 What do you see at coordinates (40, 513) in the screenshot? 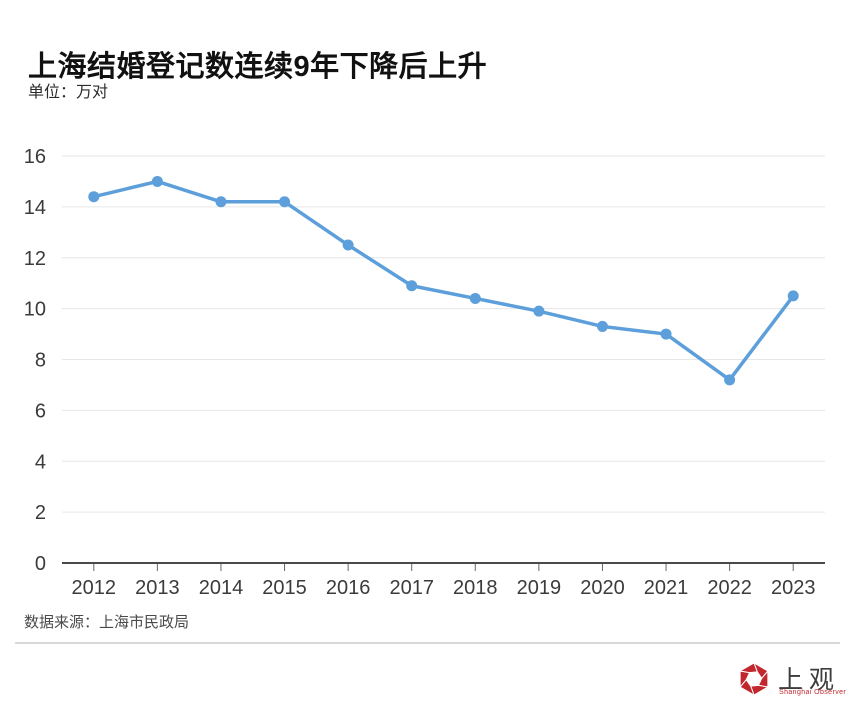
I see `y-tick-label: 2` at bounding box center [40, 513].